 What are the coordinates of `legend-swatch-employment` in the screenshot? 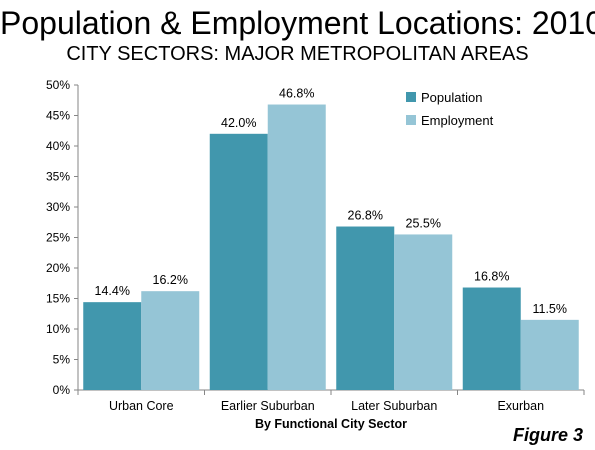 It's located at (411, 120).